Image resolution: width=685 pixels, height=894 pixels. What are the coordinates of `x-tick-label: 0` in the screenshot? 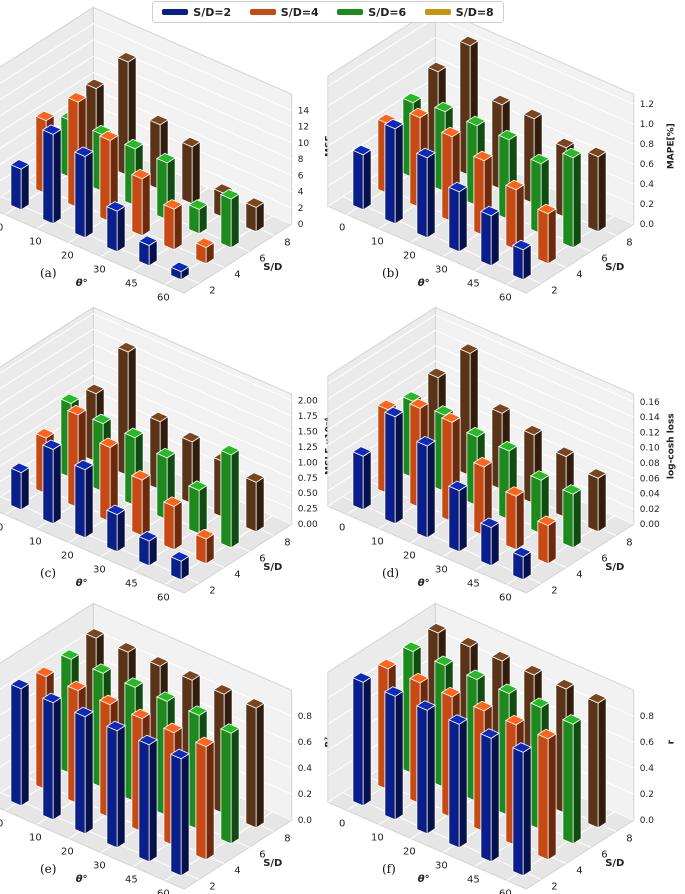 It's located at (342, 228).